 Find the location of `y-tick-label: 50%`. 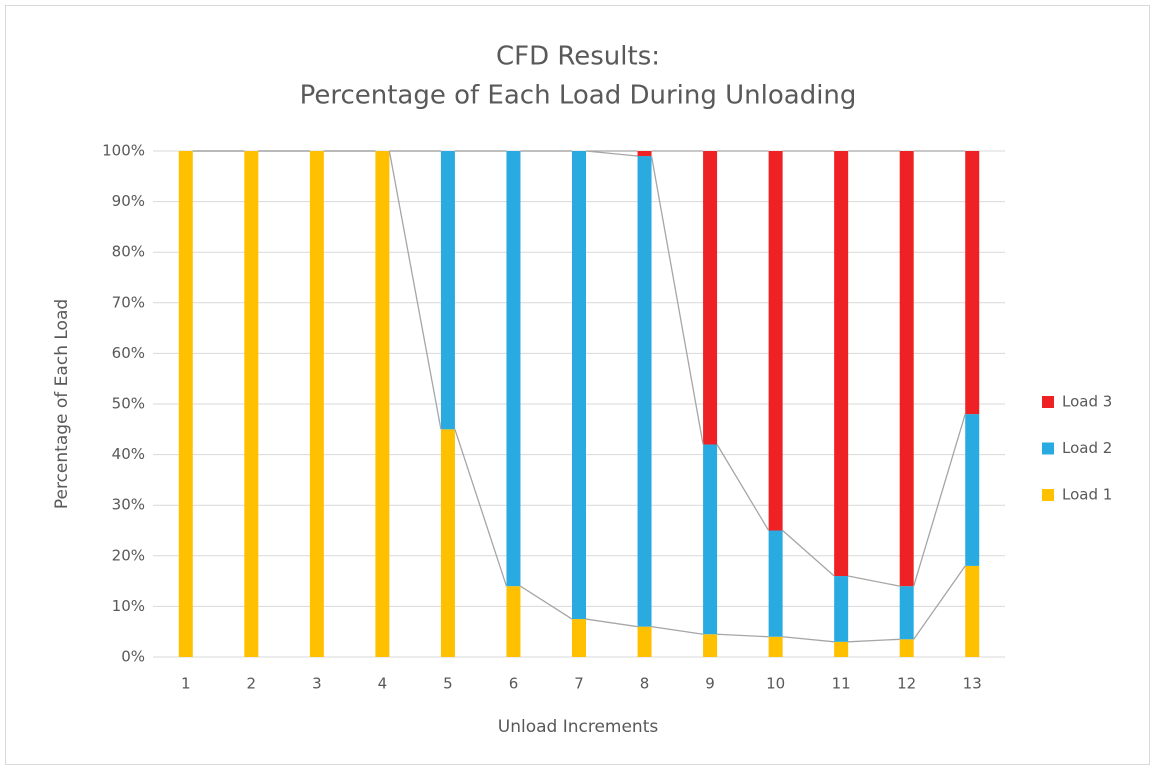

y-tick-label: 50% is located at coordinates (128, 404).